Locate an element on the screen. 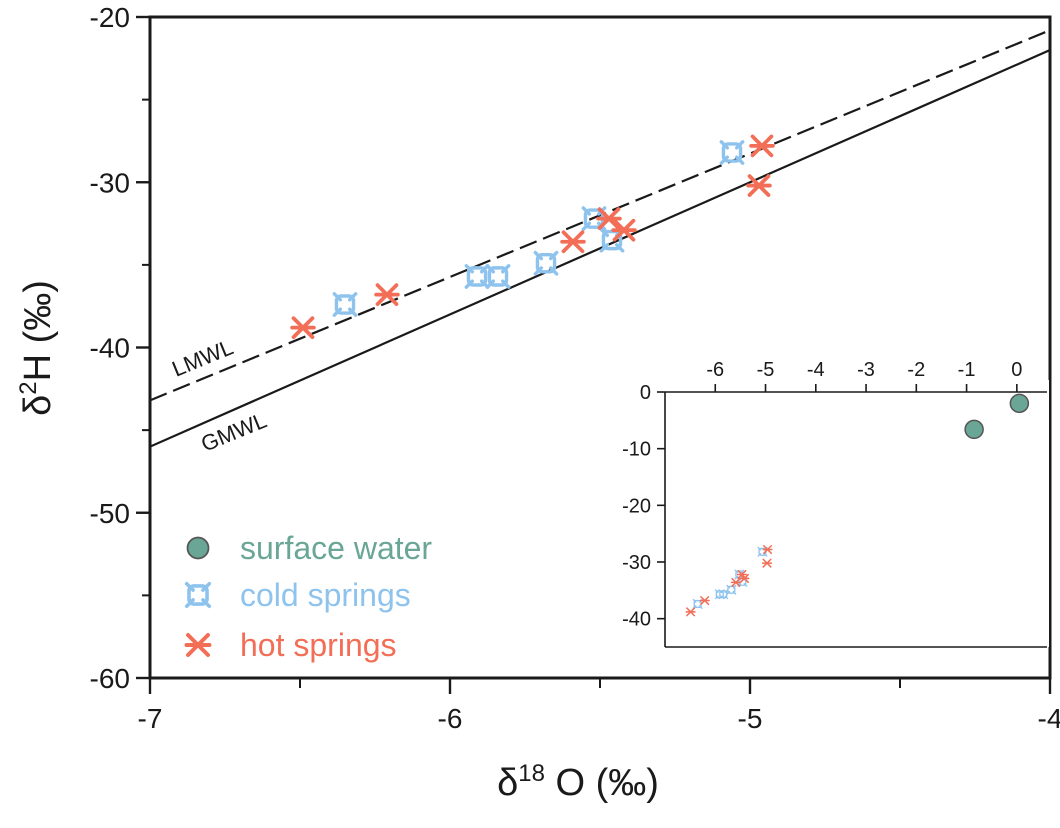 This screenshot has height=828, width=1060. y-axis-title: δ2H (‰) is located at coordinates (37, 348).